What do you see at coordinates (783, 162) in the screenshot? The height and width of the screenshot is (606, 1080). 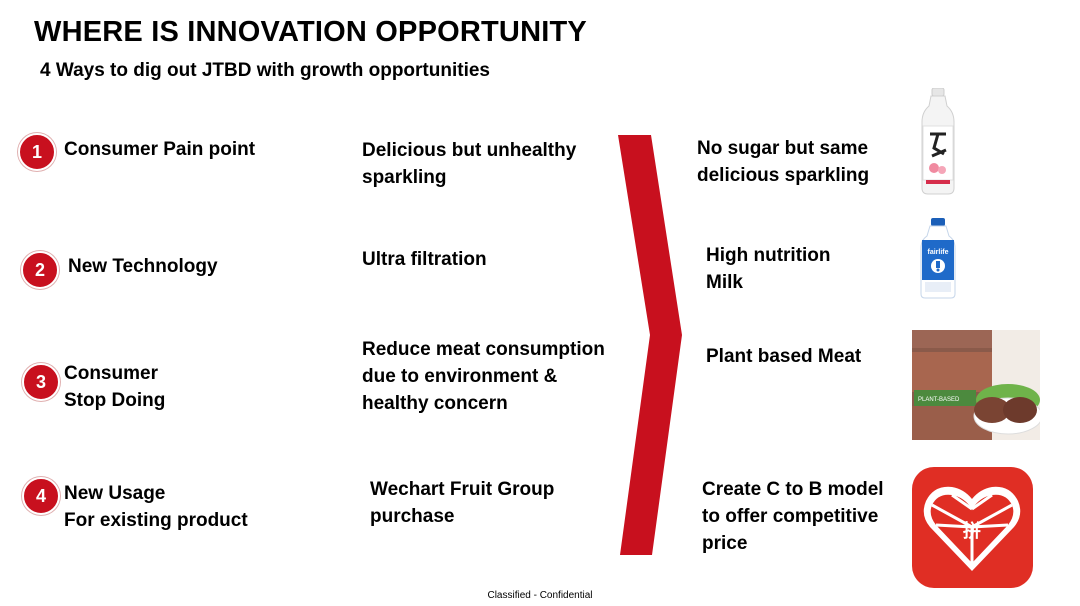 I see `row-1-right: No sugar but same delicious sparkling` at bounding box center [783, 162].